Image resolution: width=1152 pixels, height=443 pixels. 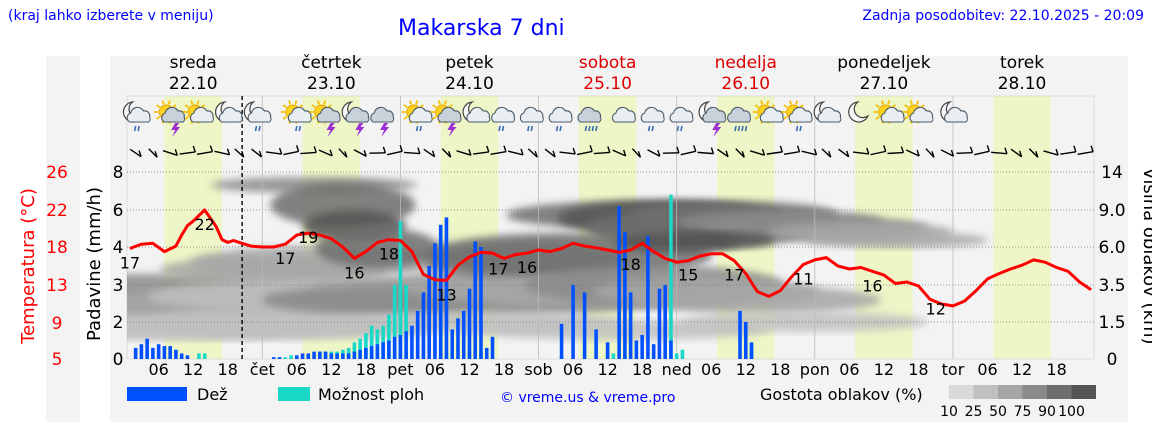 What do you see at coordinates (57, 211) in the screenshot?
I see `temperature-tick: 22` at bounding box center [57, 211].